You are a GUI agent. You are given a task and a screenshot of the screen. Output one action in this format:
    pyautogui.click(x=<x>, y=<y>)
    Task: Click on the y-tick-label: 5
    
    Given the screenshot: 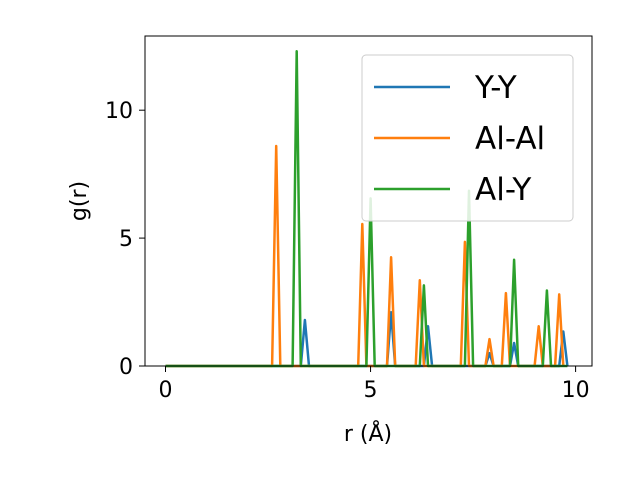 What is the action you would take?
    pyautogui.click(x=126, y=239)
    